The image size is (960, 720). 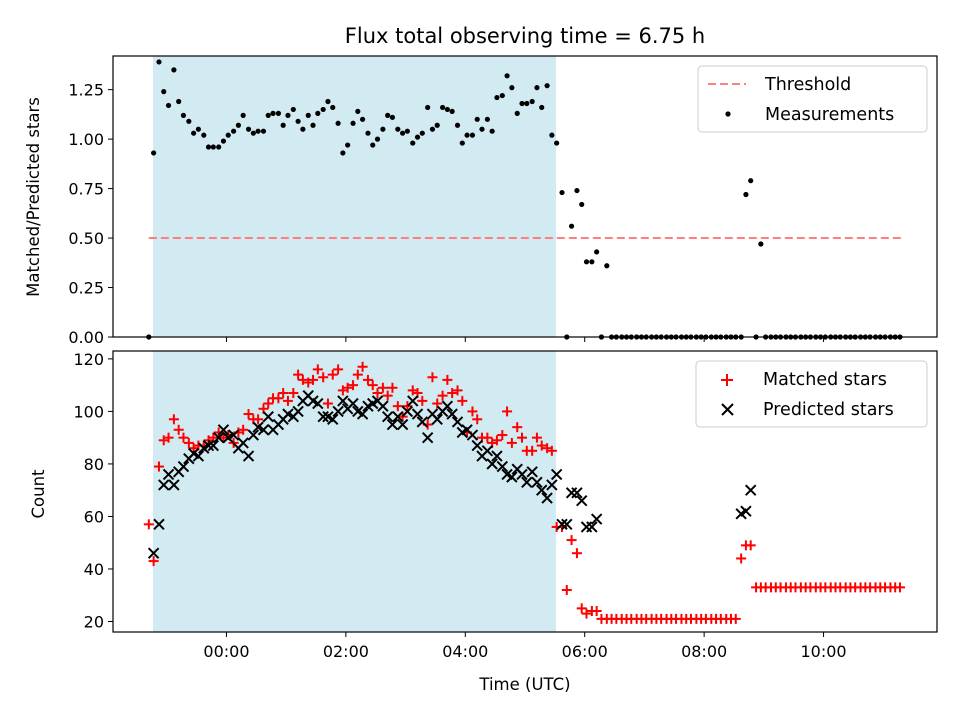 I want to click on x-tick-label: 08:00, so click(x=704, y=651).